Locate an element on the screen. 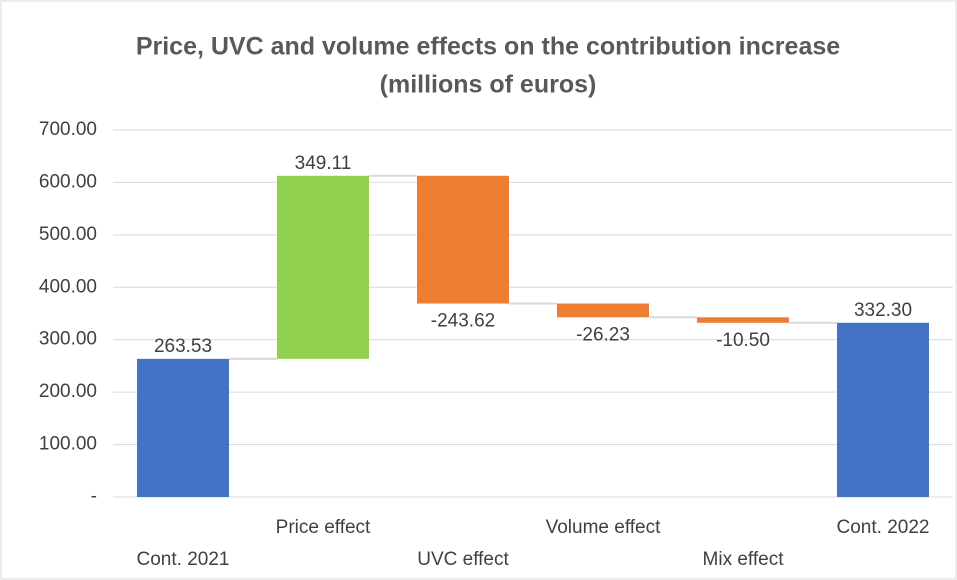  y-tick-label: 500.00 is located at coordinates (68, 234).